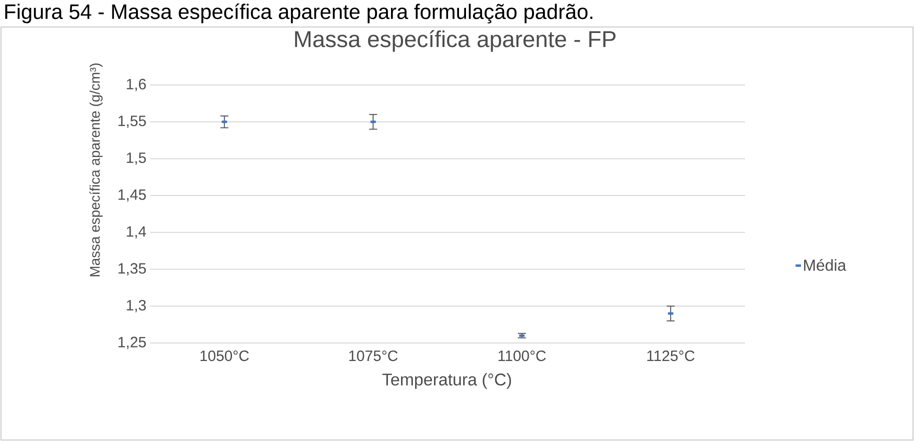 The width and height of the screenshot is (914, 441). I want to click on y-tick-label: 1,25, so click(132, 343).